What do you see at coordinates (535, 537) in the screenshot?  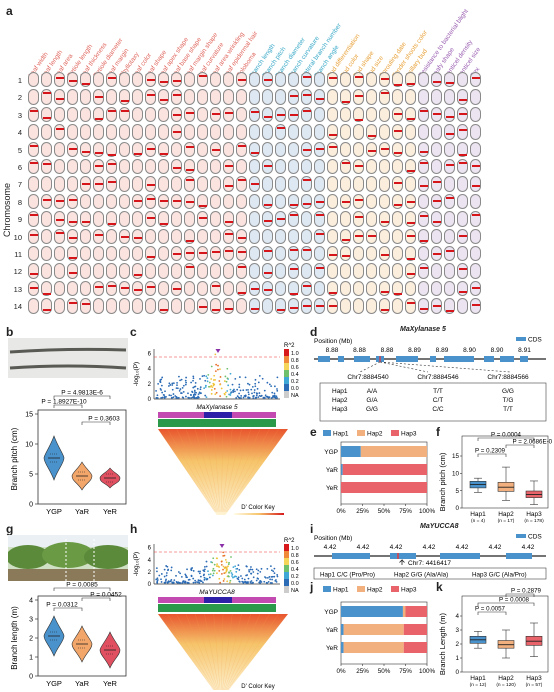 I see `cds-label: CDS` at bounding box center [535, 537].